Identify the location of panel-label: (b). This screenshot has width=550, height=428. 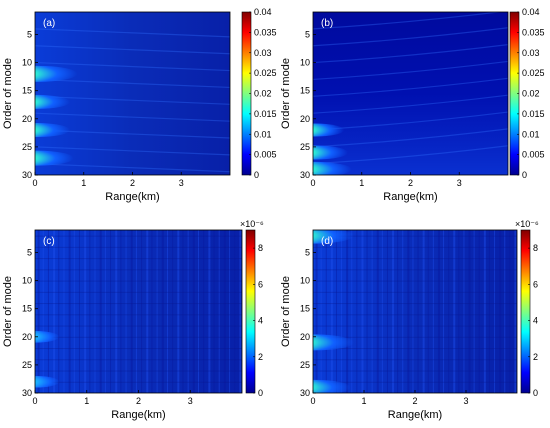
(327, 23).